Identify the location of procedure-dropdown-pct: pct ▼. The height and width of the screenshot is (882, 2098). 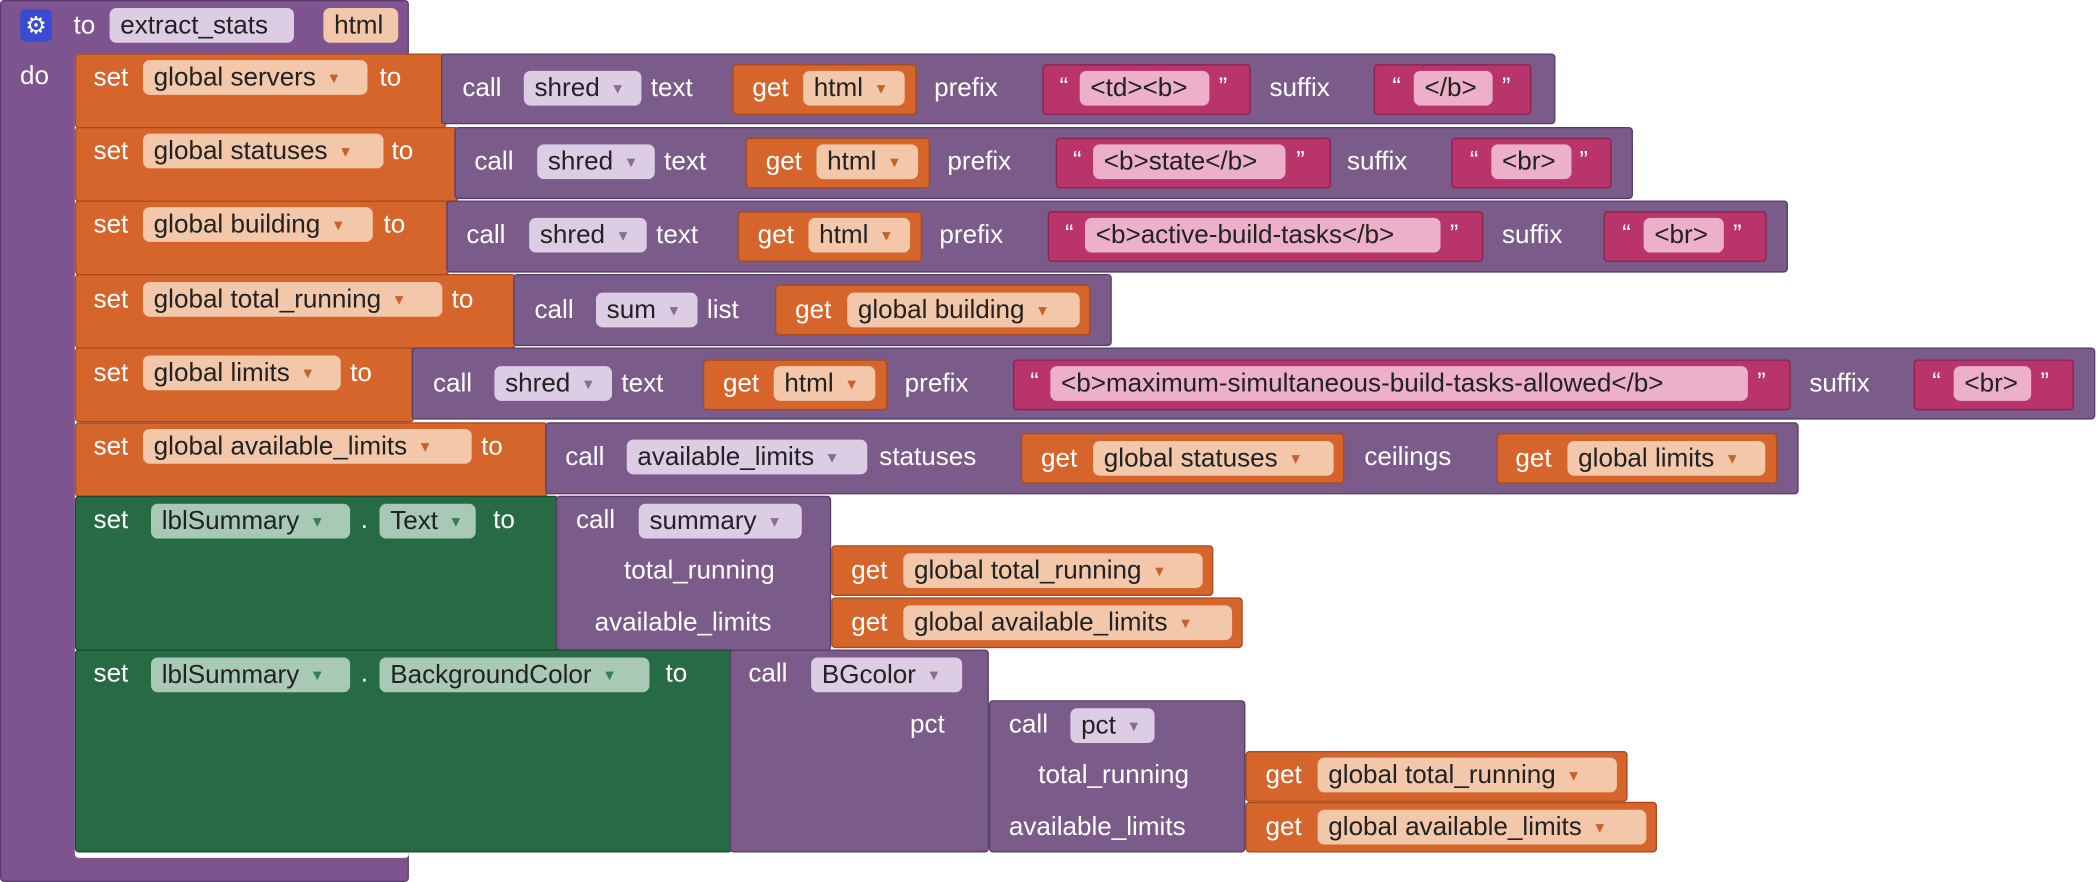
(1112, 725).